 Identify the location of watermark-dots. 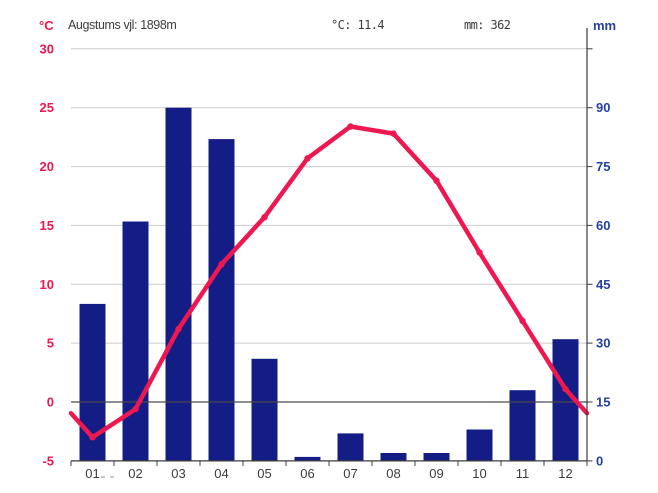
(107, 477).